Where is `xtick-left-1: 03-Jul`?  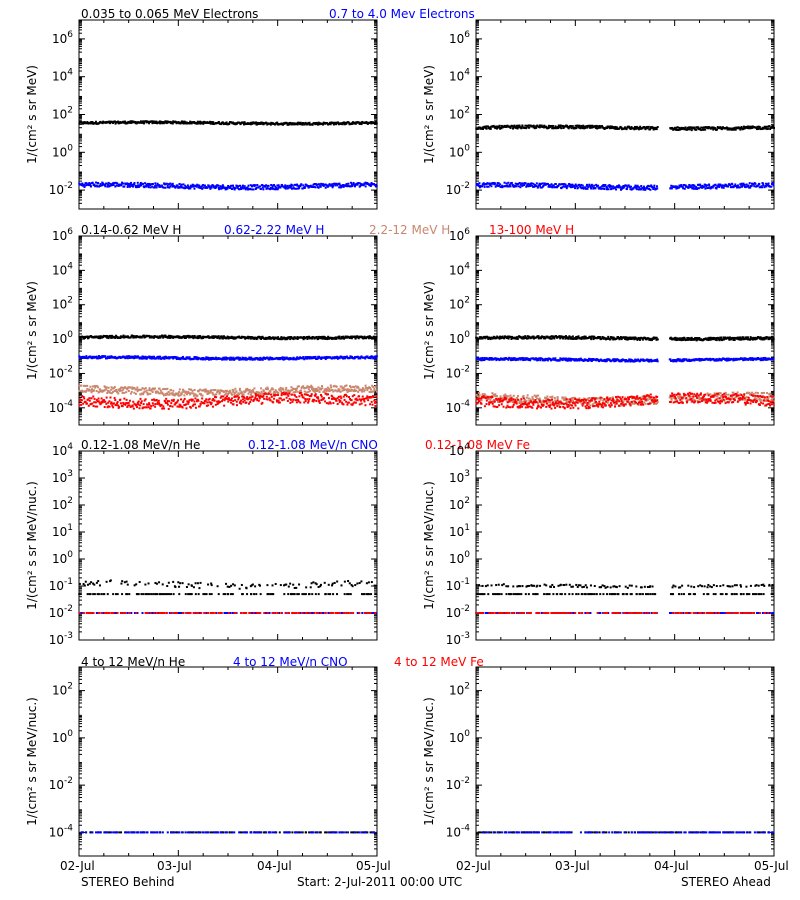 xtick-left-1: 03-Jul is located at coordinates (174, 866).